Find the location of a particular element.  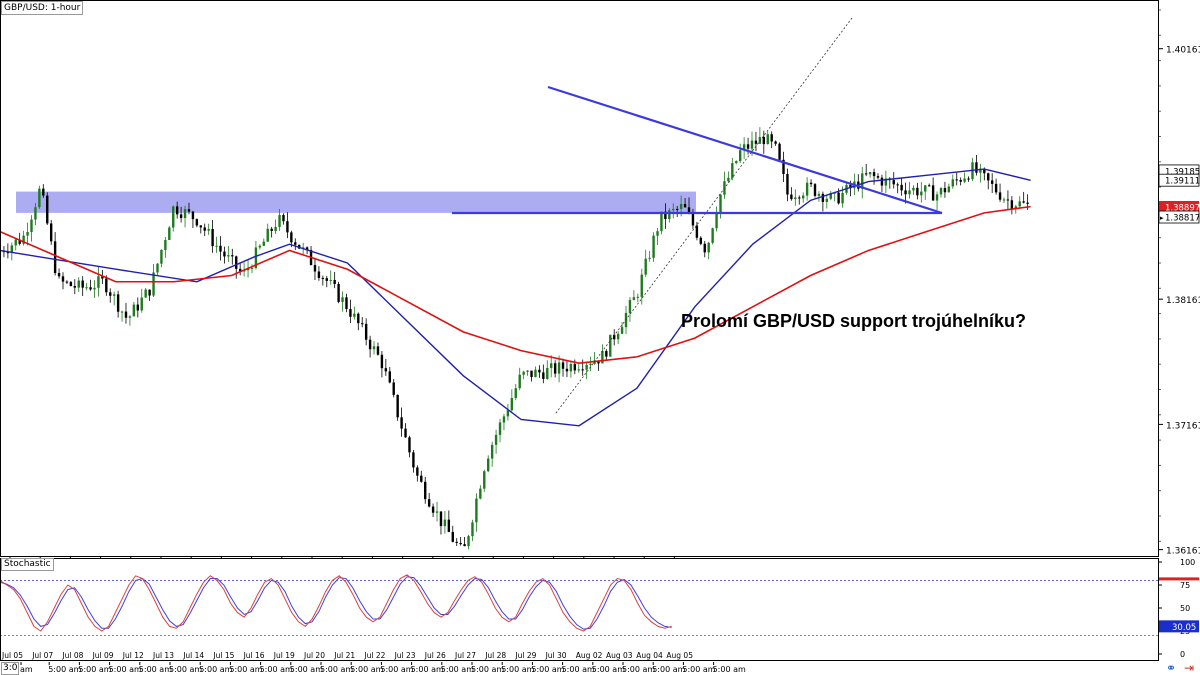

date-label: Jul 09 is located at coordinates (103, 655).